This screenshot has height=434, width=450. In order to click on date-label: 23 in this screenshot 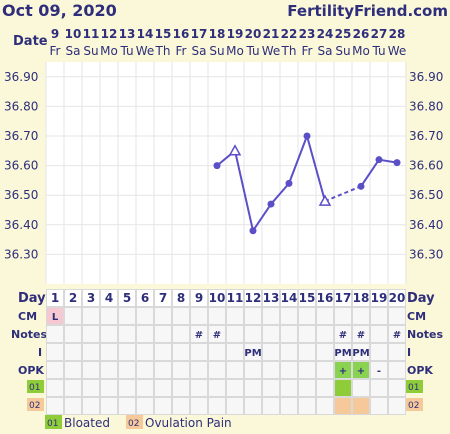, I will do `click(307, 34)`.